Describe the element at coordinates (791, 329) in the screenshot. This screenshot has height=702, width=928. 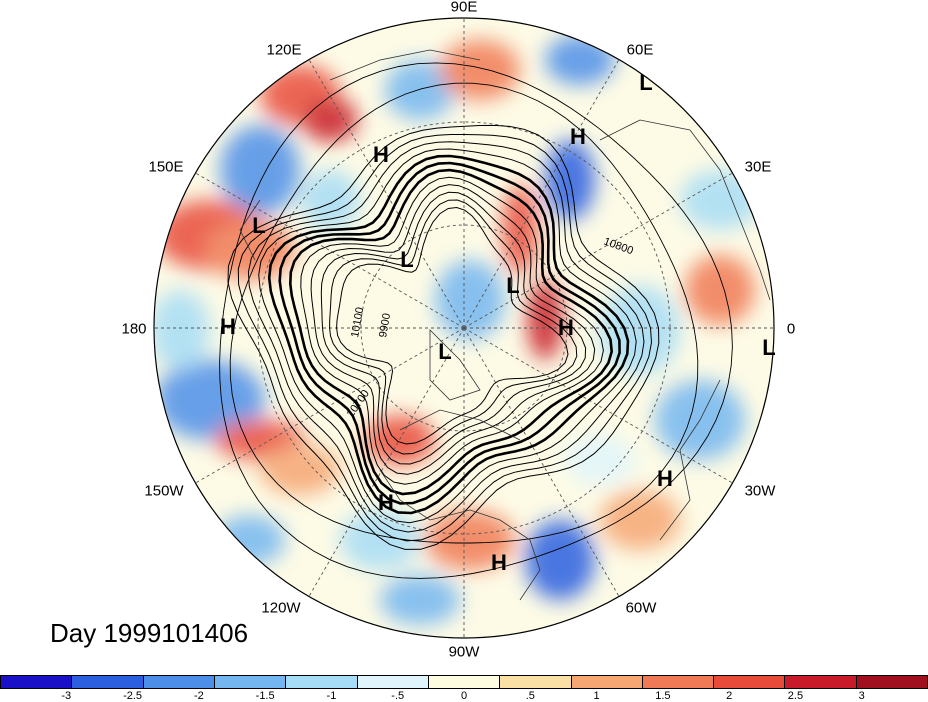
I see `lon-label-0: 0` at that location.